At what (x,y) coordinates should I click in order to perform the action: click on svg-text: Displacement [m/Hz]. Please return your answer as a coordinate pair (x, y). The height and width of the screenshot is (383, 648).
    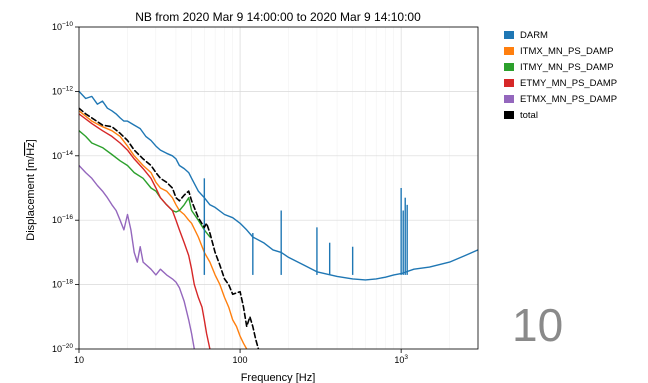
    Looking at the image, I should click on (31, 190).